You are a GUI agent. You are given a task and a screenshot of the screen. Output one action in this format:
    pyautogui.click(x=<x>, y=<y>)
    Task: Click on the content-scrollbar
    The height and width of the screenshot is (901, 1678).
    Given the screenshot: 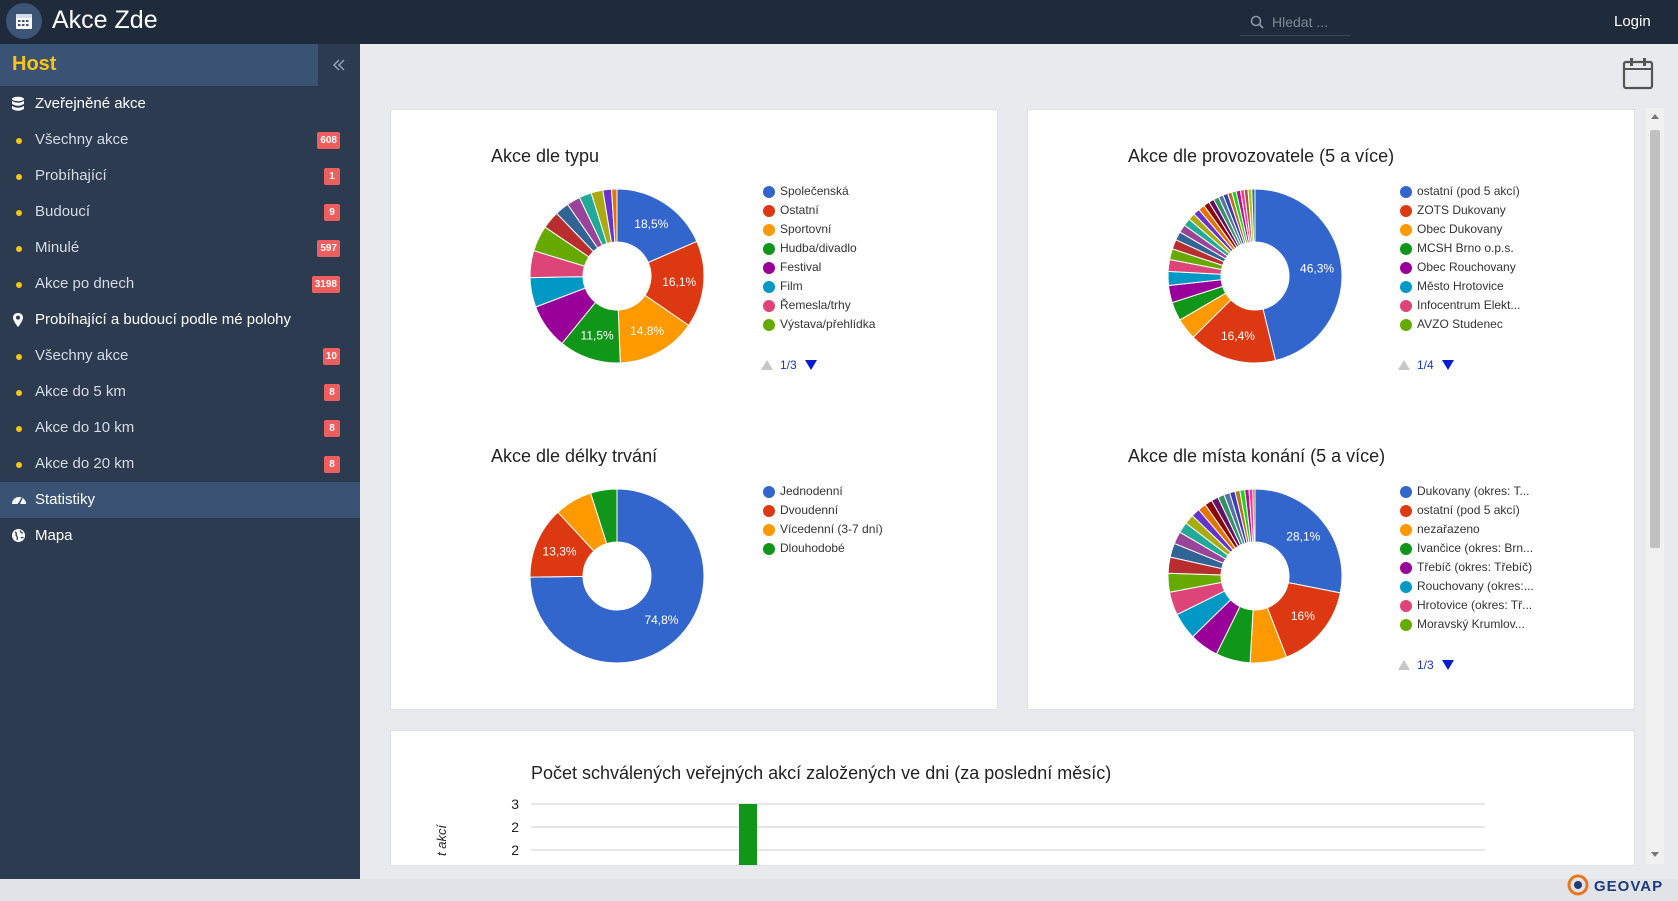 What is the action you would take?
    pyautogui.click(x=1655, y=486)
    